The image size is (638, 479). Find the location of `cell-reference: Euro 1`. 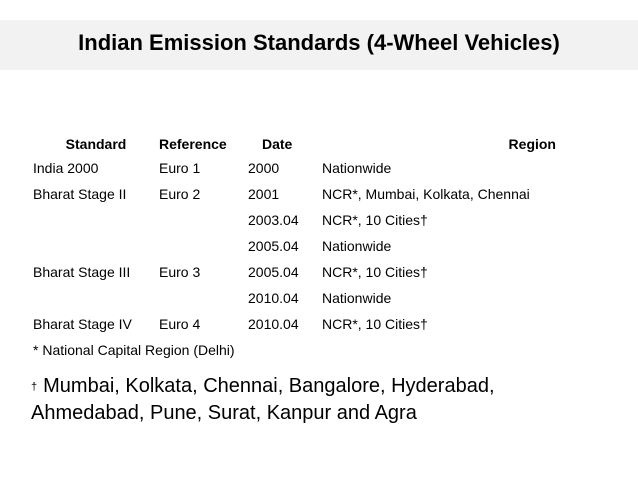

cell-reference: Euro 1 is located at coordinates (180, 168).